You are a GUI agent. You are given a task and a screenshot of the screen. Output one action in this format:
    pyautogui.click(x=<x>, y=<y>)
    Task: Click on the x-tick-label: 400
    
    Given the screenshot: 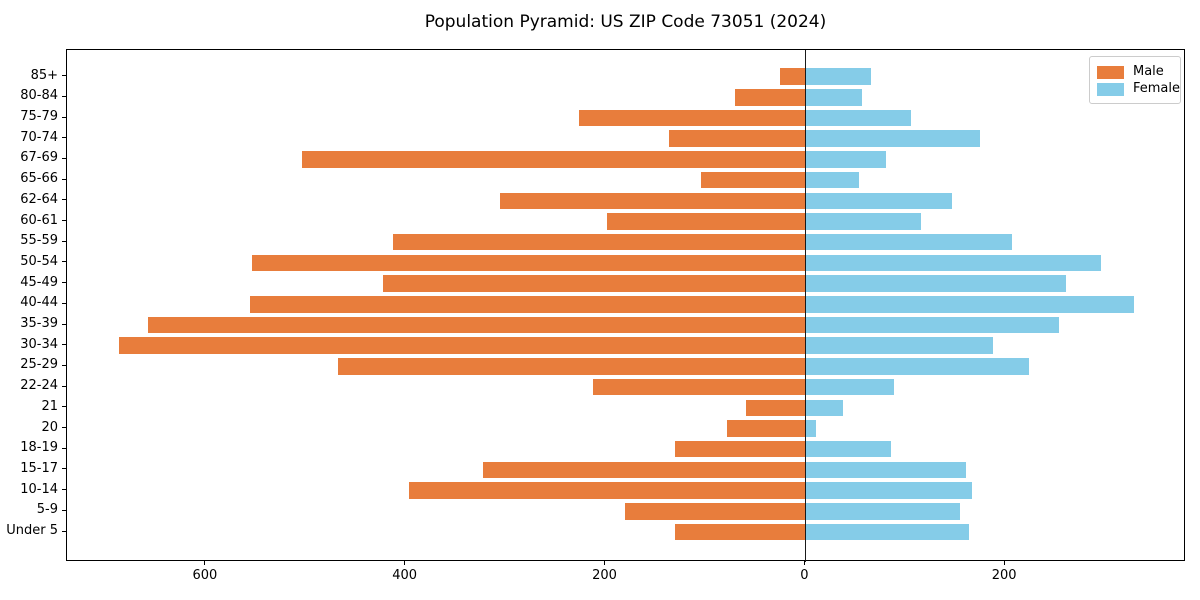 What is the action you would take?
    pyautogui.click(x=405, y=575)
    